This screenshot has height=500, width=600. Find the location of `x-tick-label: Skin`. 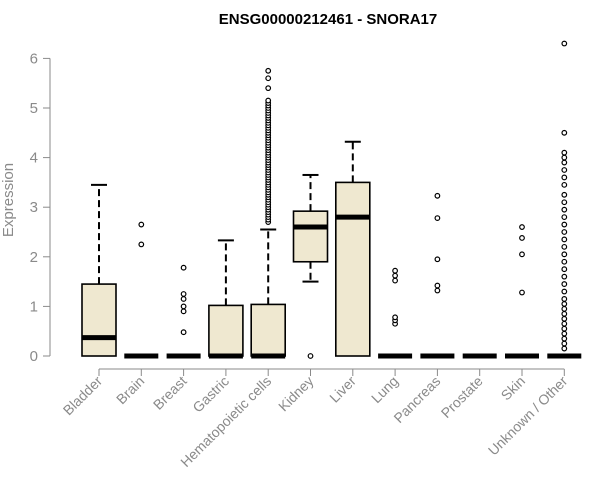

x-tick-label: Skin is located at coordinates (513, 388).